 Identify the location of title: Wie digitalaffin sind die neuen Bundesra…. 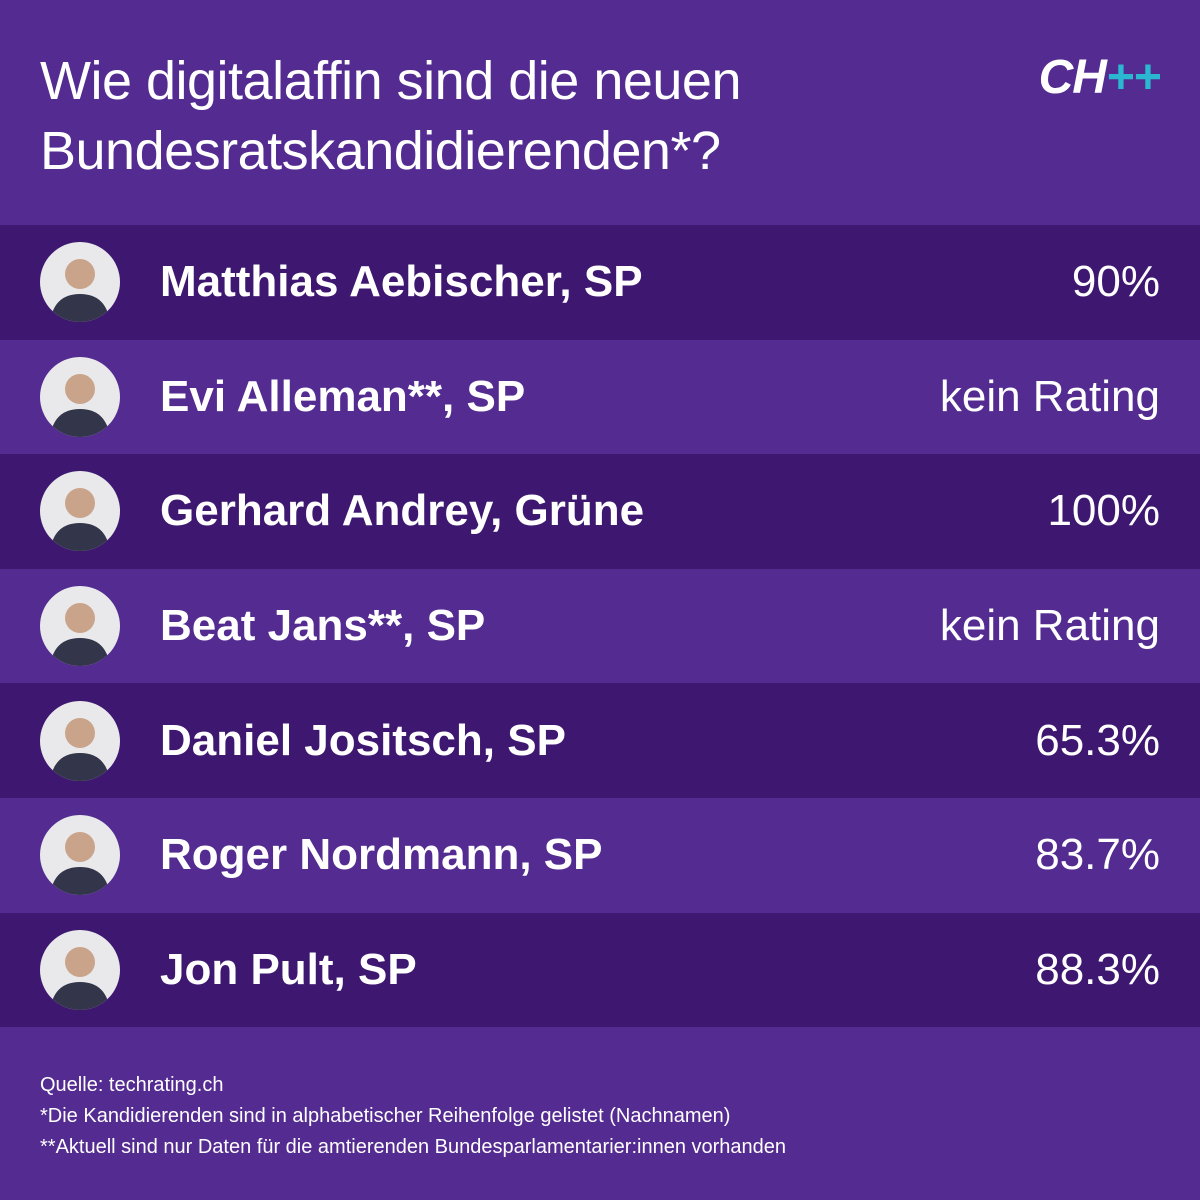
(390, 116).